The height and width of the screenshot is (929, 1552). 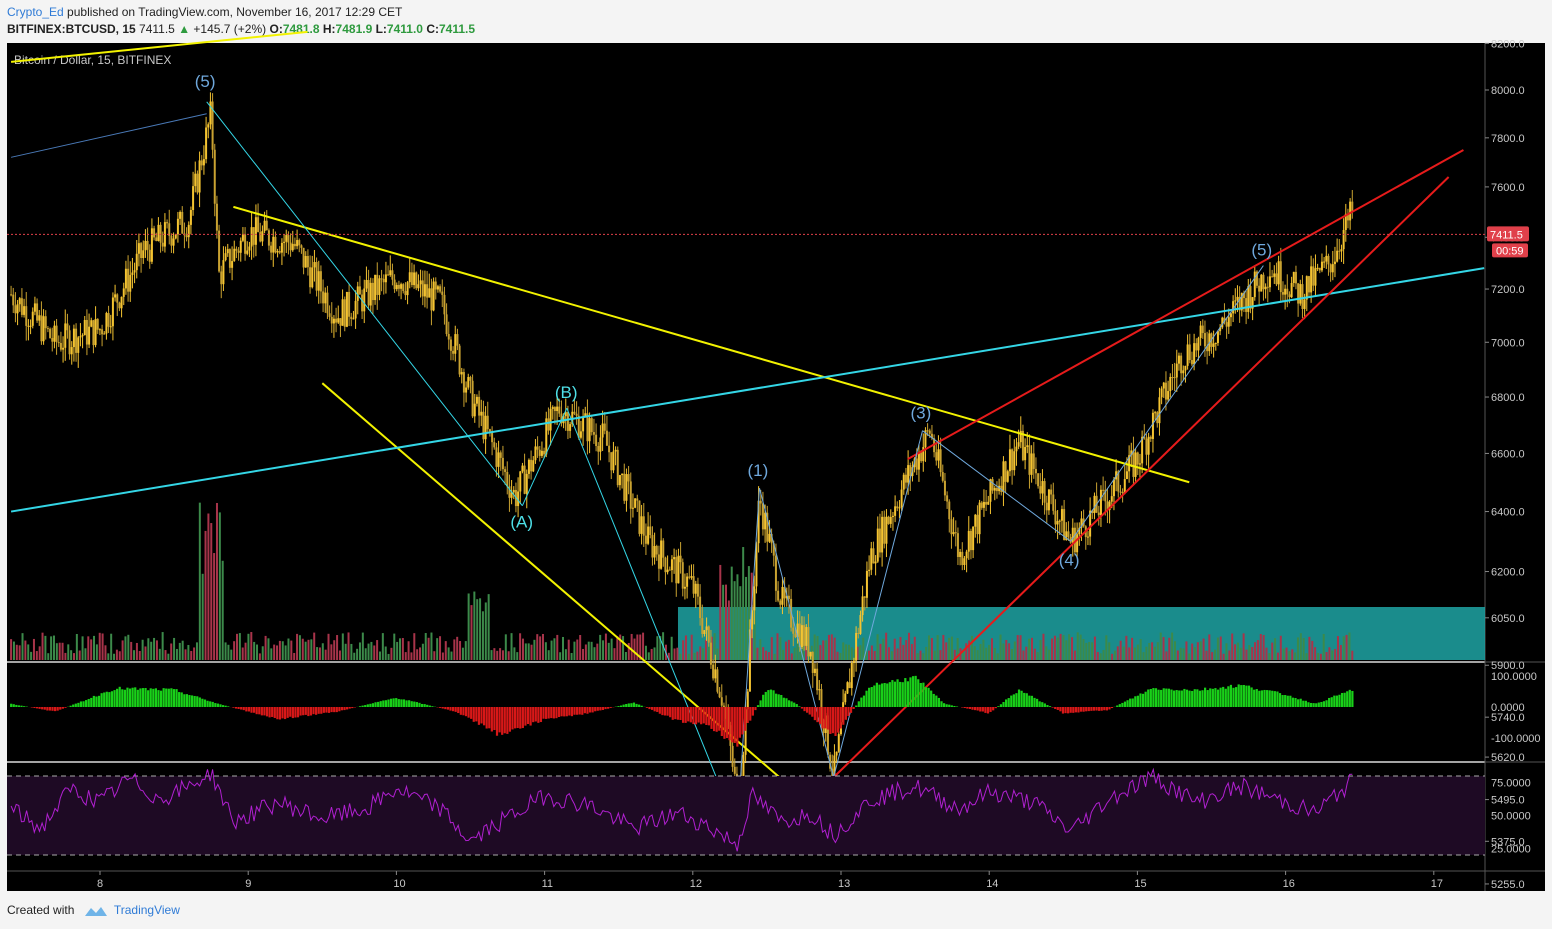 I want to click on x-tick-label: 10, so click(x=399, y=884).